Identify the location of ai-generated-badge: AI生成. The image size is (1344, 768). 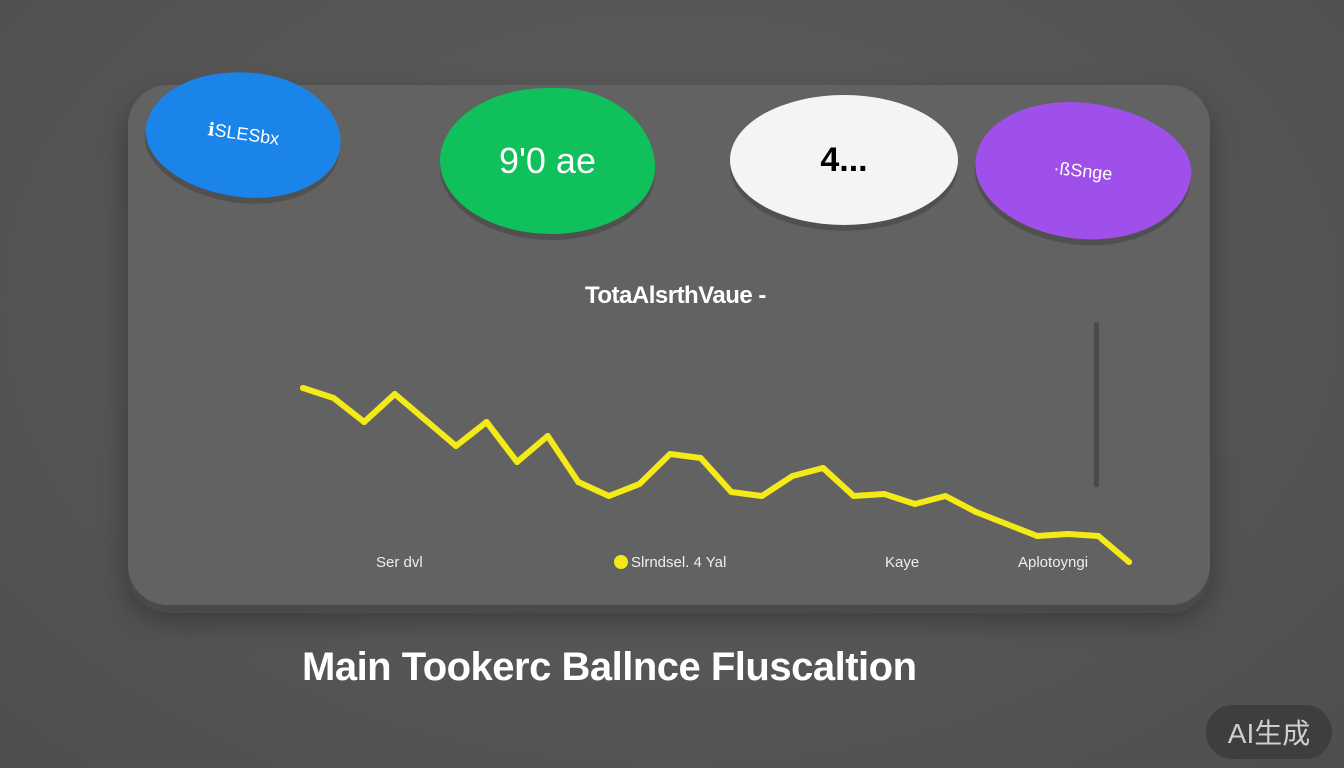
(1269, 732).